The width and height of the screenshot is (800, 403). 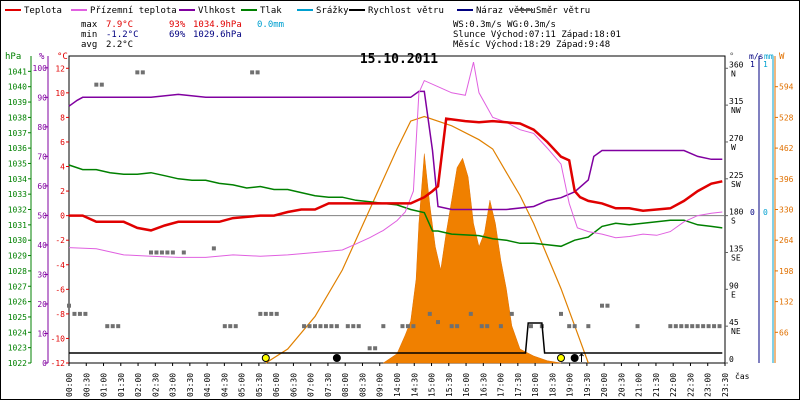 What do you see at coordinates (17, 194) in the screenshot?
I see `pressure-tick-label: 1033` at bounding box center [17, 194].